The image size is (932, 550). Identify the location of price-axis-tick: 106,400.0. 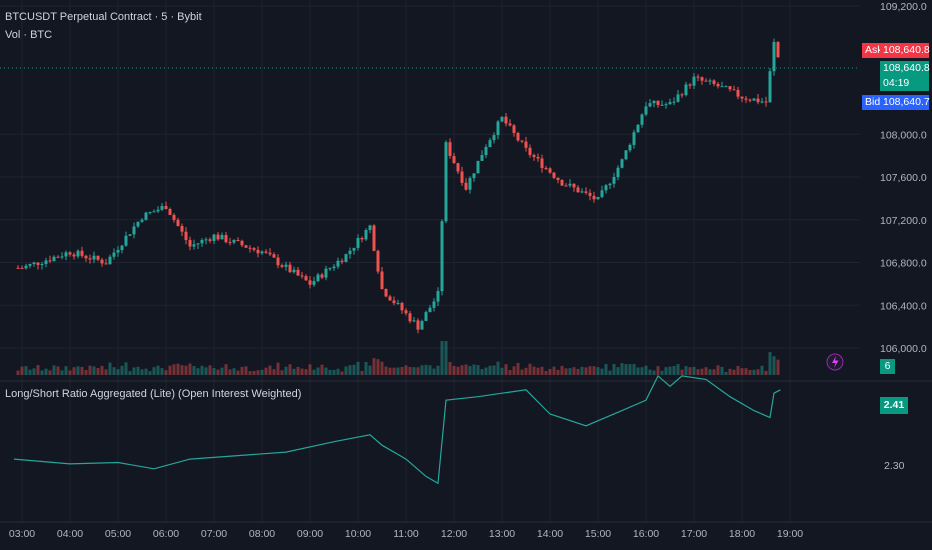
(903, 306).